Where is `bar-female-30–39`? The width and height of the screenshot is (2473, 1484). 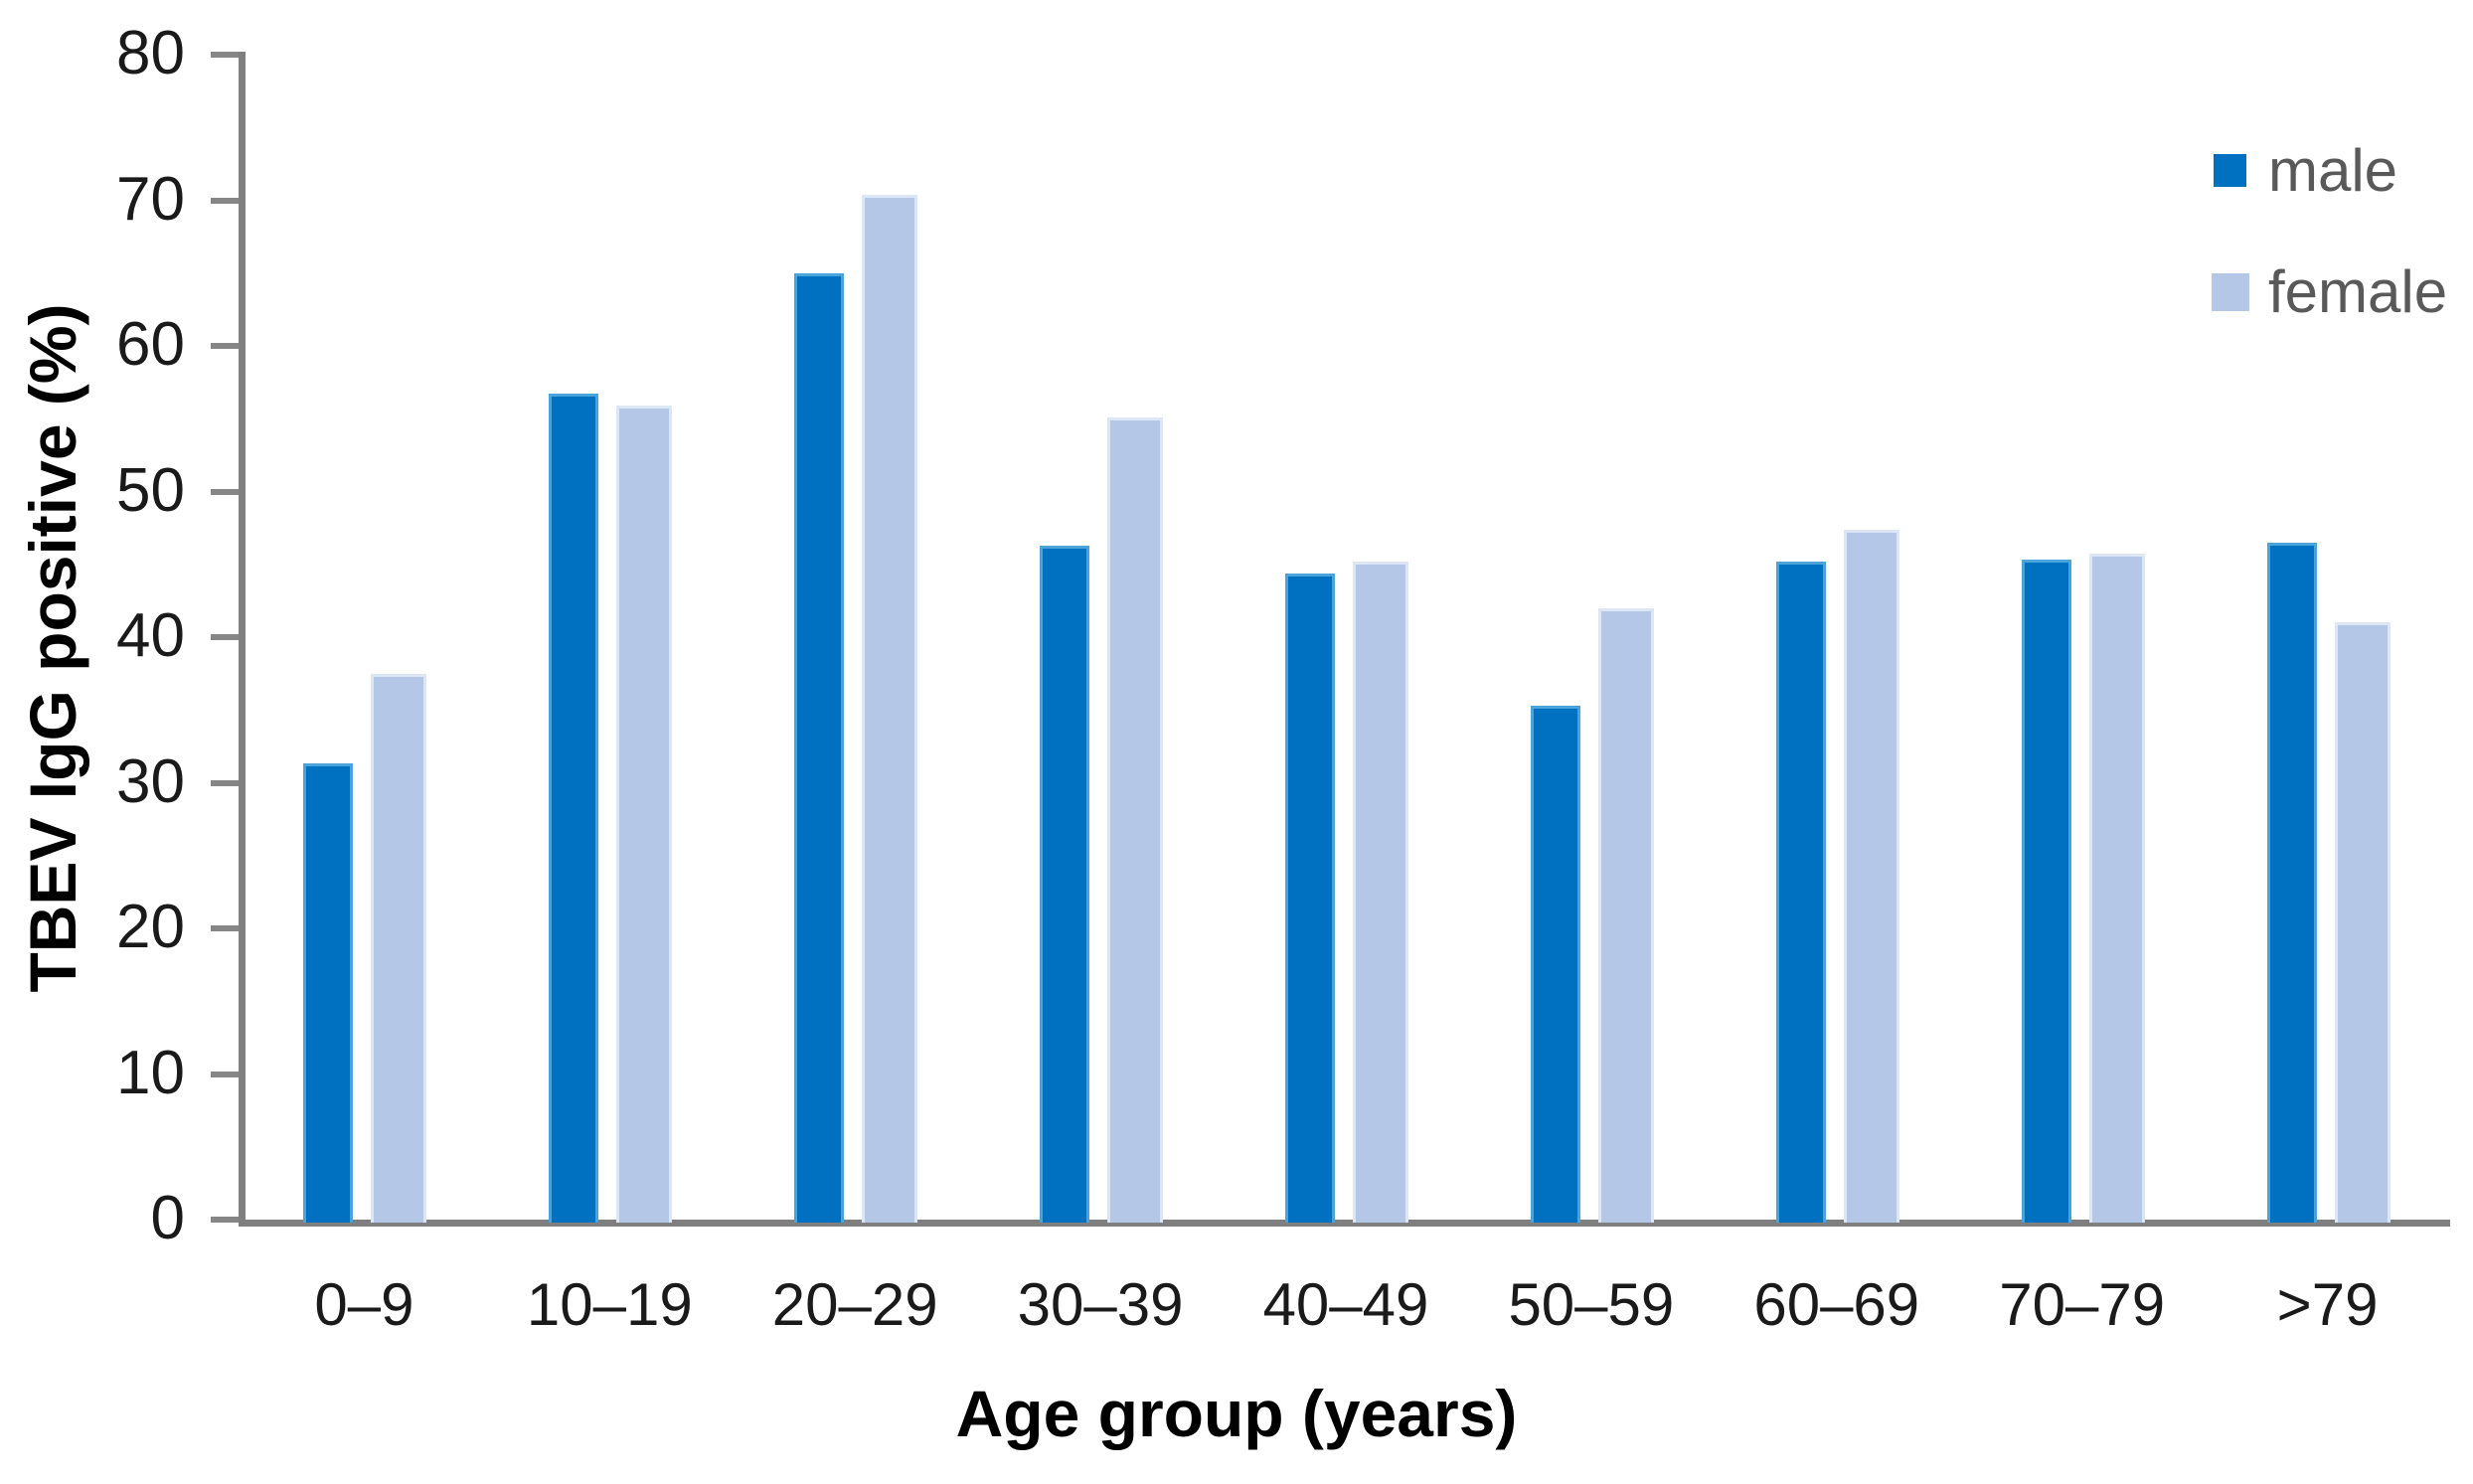 bar-female-30–39 is located at coordinates (1135, 819).